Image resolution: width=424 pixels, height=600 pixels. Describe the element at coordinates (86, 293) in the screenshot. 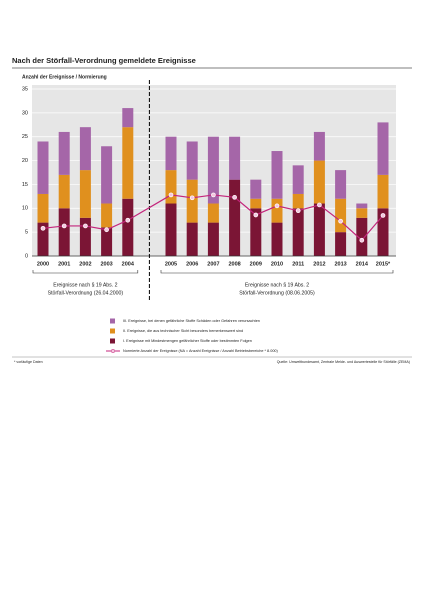

I see `period-label: Störfall-Verordnung (26.04.2000)` at that location.